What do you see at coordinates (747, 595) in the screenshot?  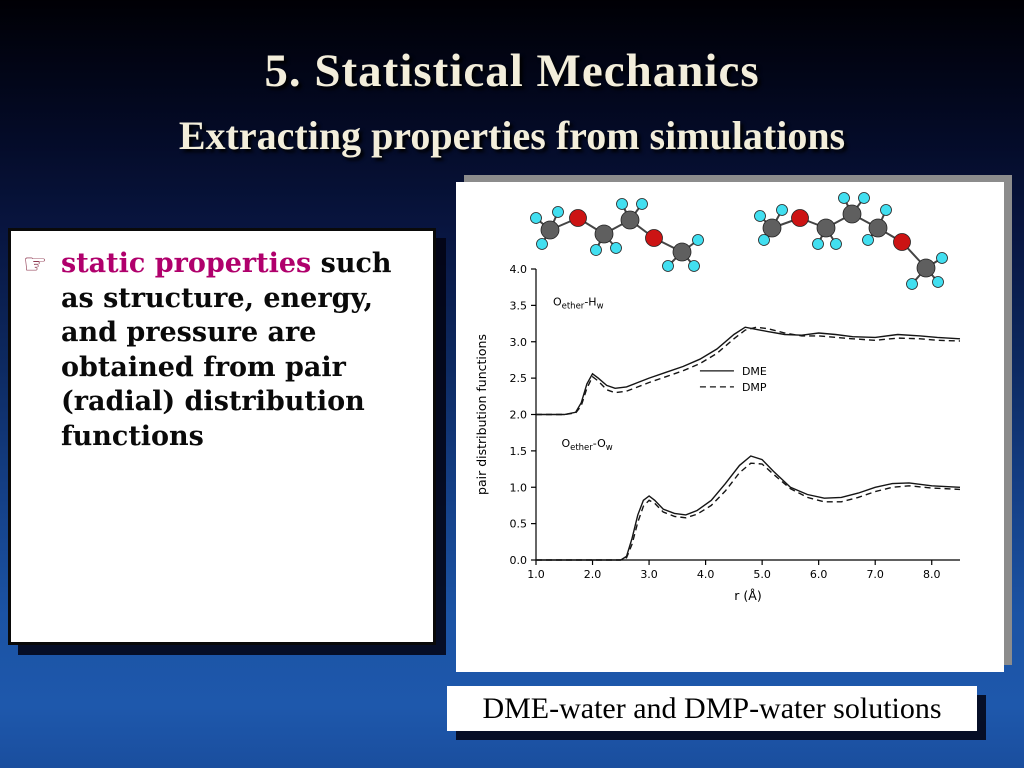 I see `svg-text: r (Å)` at bounding box center [747, 595].